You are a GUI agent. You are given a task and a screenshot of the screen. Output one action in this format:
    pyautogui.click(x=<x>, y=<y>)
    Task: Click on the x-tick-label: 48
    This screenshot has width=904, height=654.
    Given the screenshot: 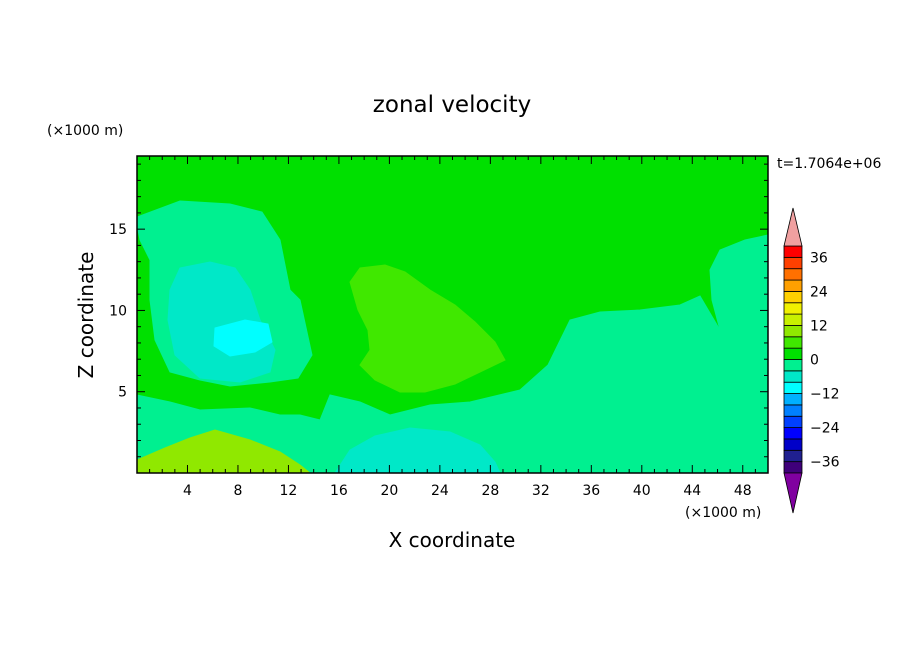 What is the action you would take?
    pyautogui.click(x=743, y=491)
    